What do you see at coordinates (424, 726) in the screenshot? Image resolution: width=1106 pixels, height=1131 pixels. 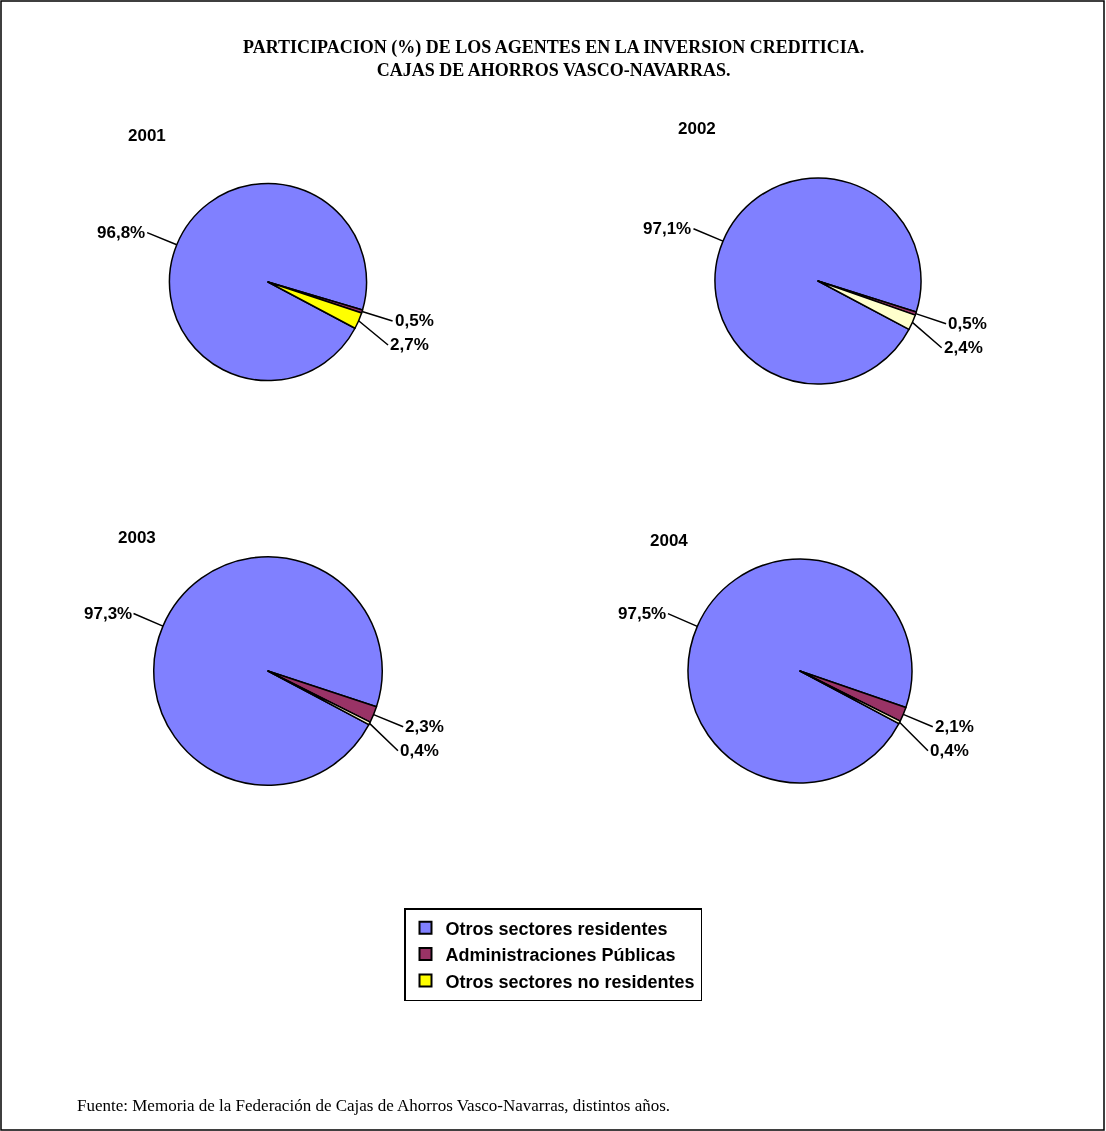 I see `data-label: 2,3%` at bounding box center [424, 726].